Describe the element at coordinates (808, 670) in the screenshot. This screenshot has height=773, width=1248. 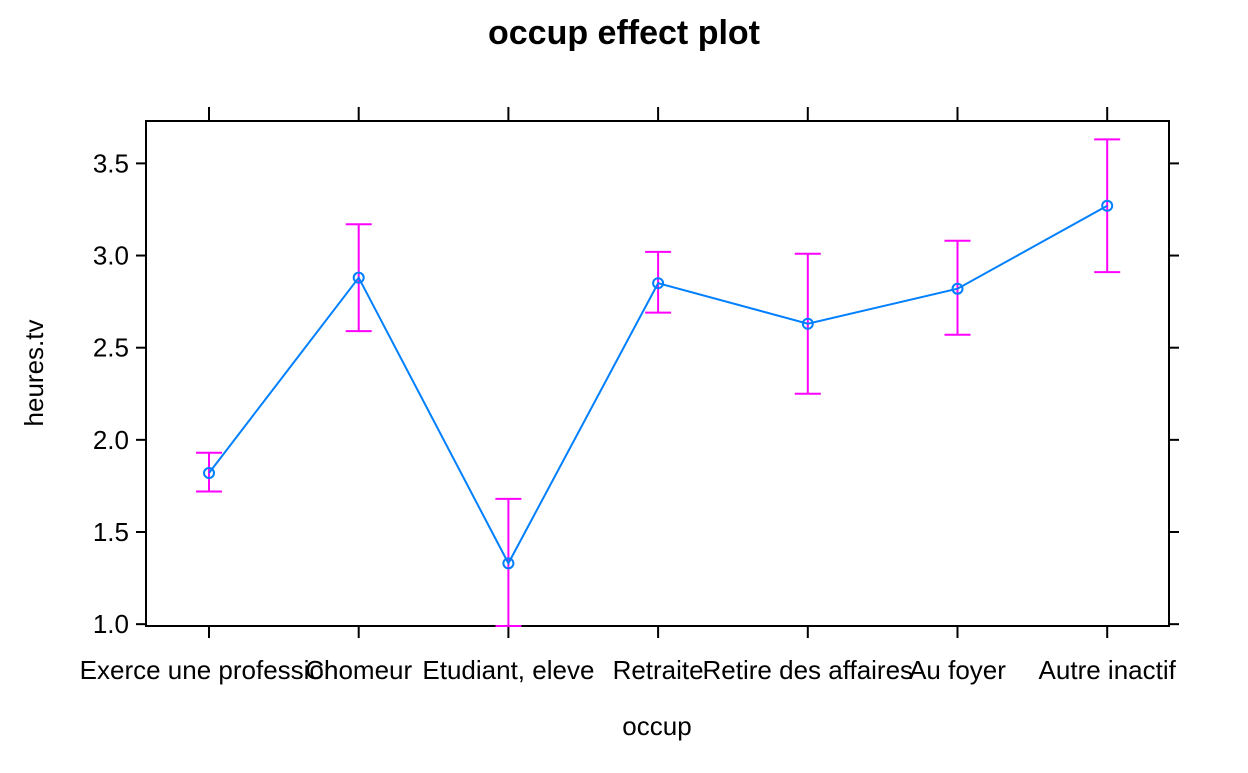
I see `x-tick-label: Retire des affaires` at that location.